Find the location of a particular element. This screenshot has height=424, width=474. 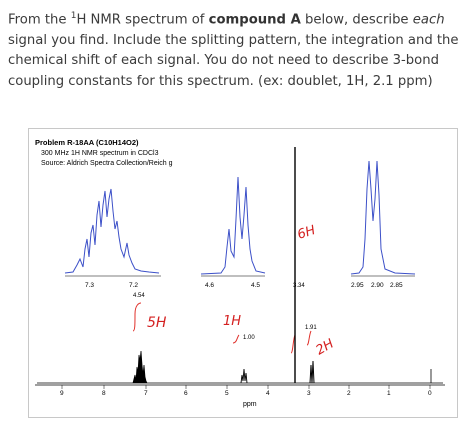

svg-text: 2.90 is located at coordinates (377, 285).